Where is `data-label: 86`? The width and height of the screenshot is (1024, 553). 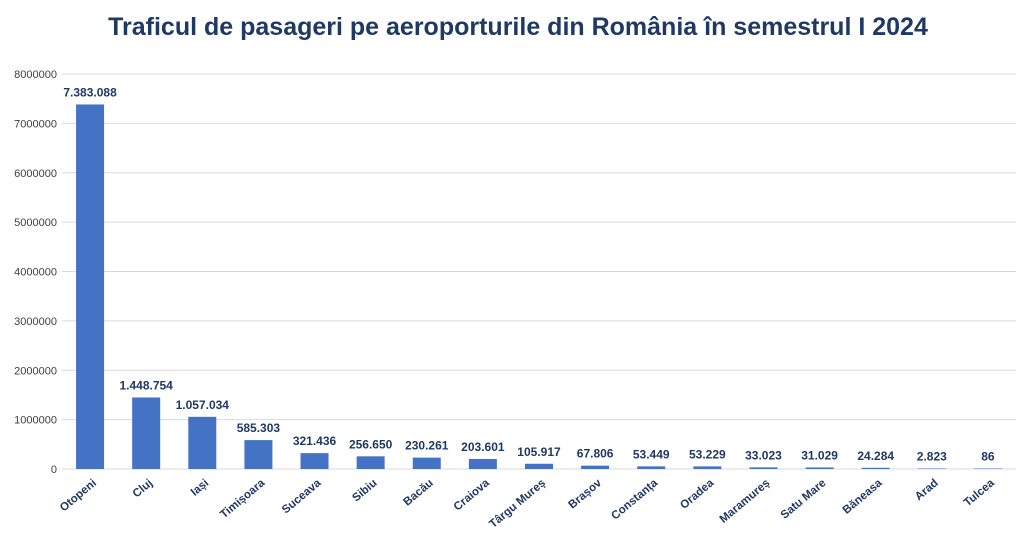
data-label: 86 is located at coordinates (988, 457).